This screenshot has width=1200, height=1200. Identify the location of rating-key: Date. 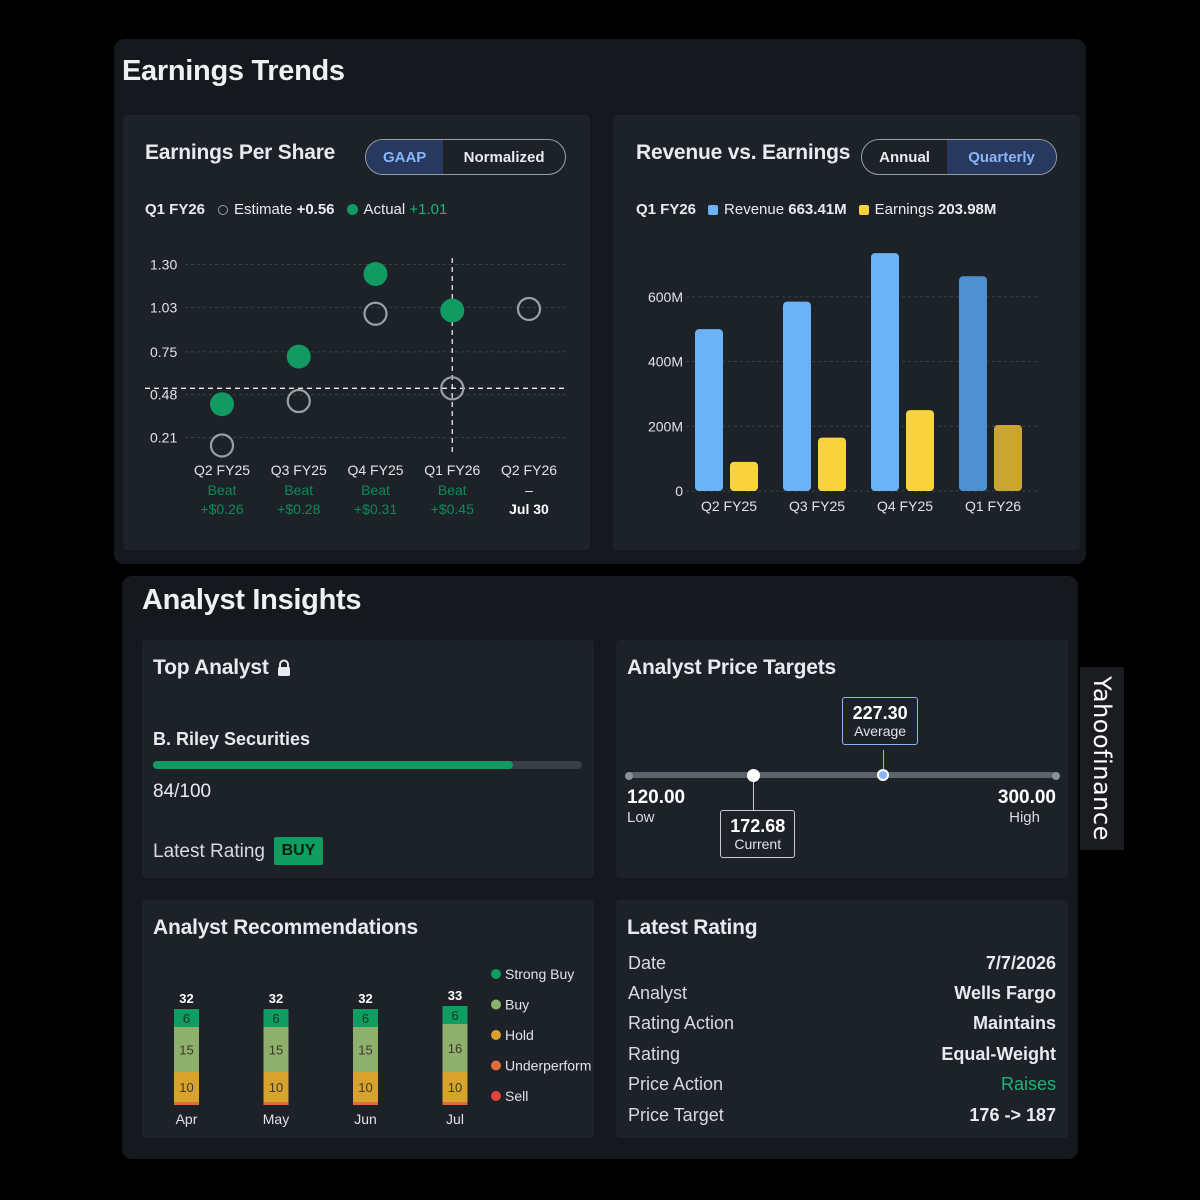
(647, 963).